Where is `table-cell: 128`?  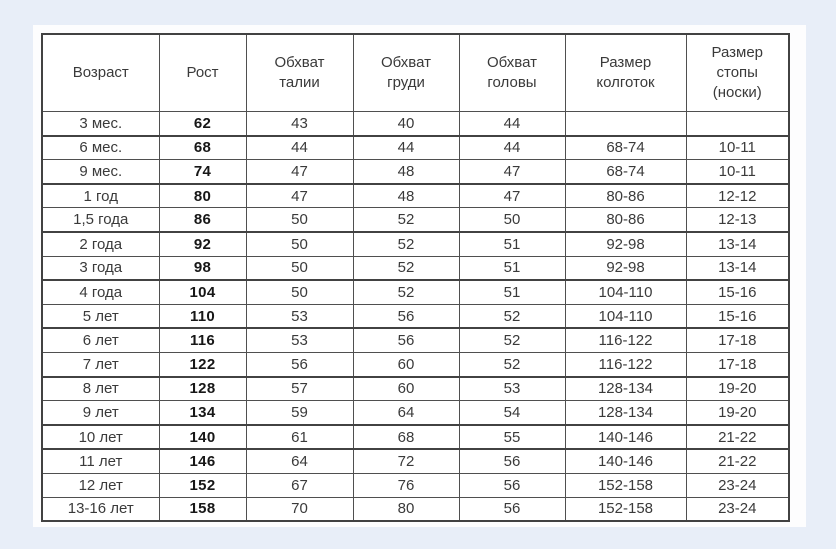 table-cell: 128 is located at coordinates (202, 389).